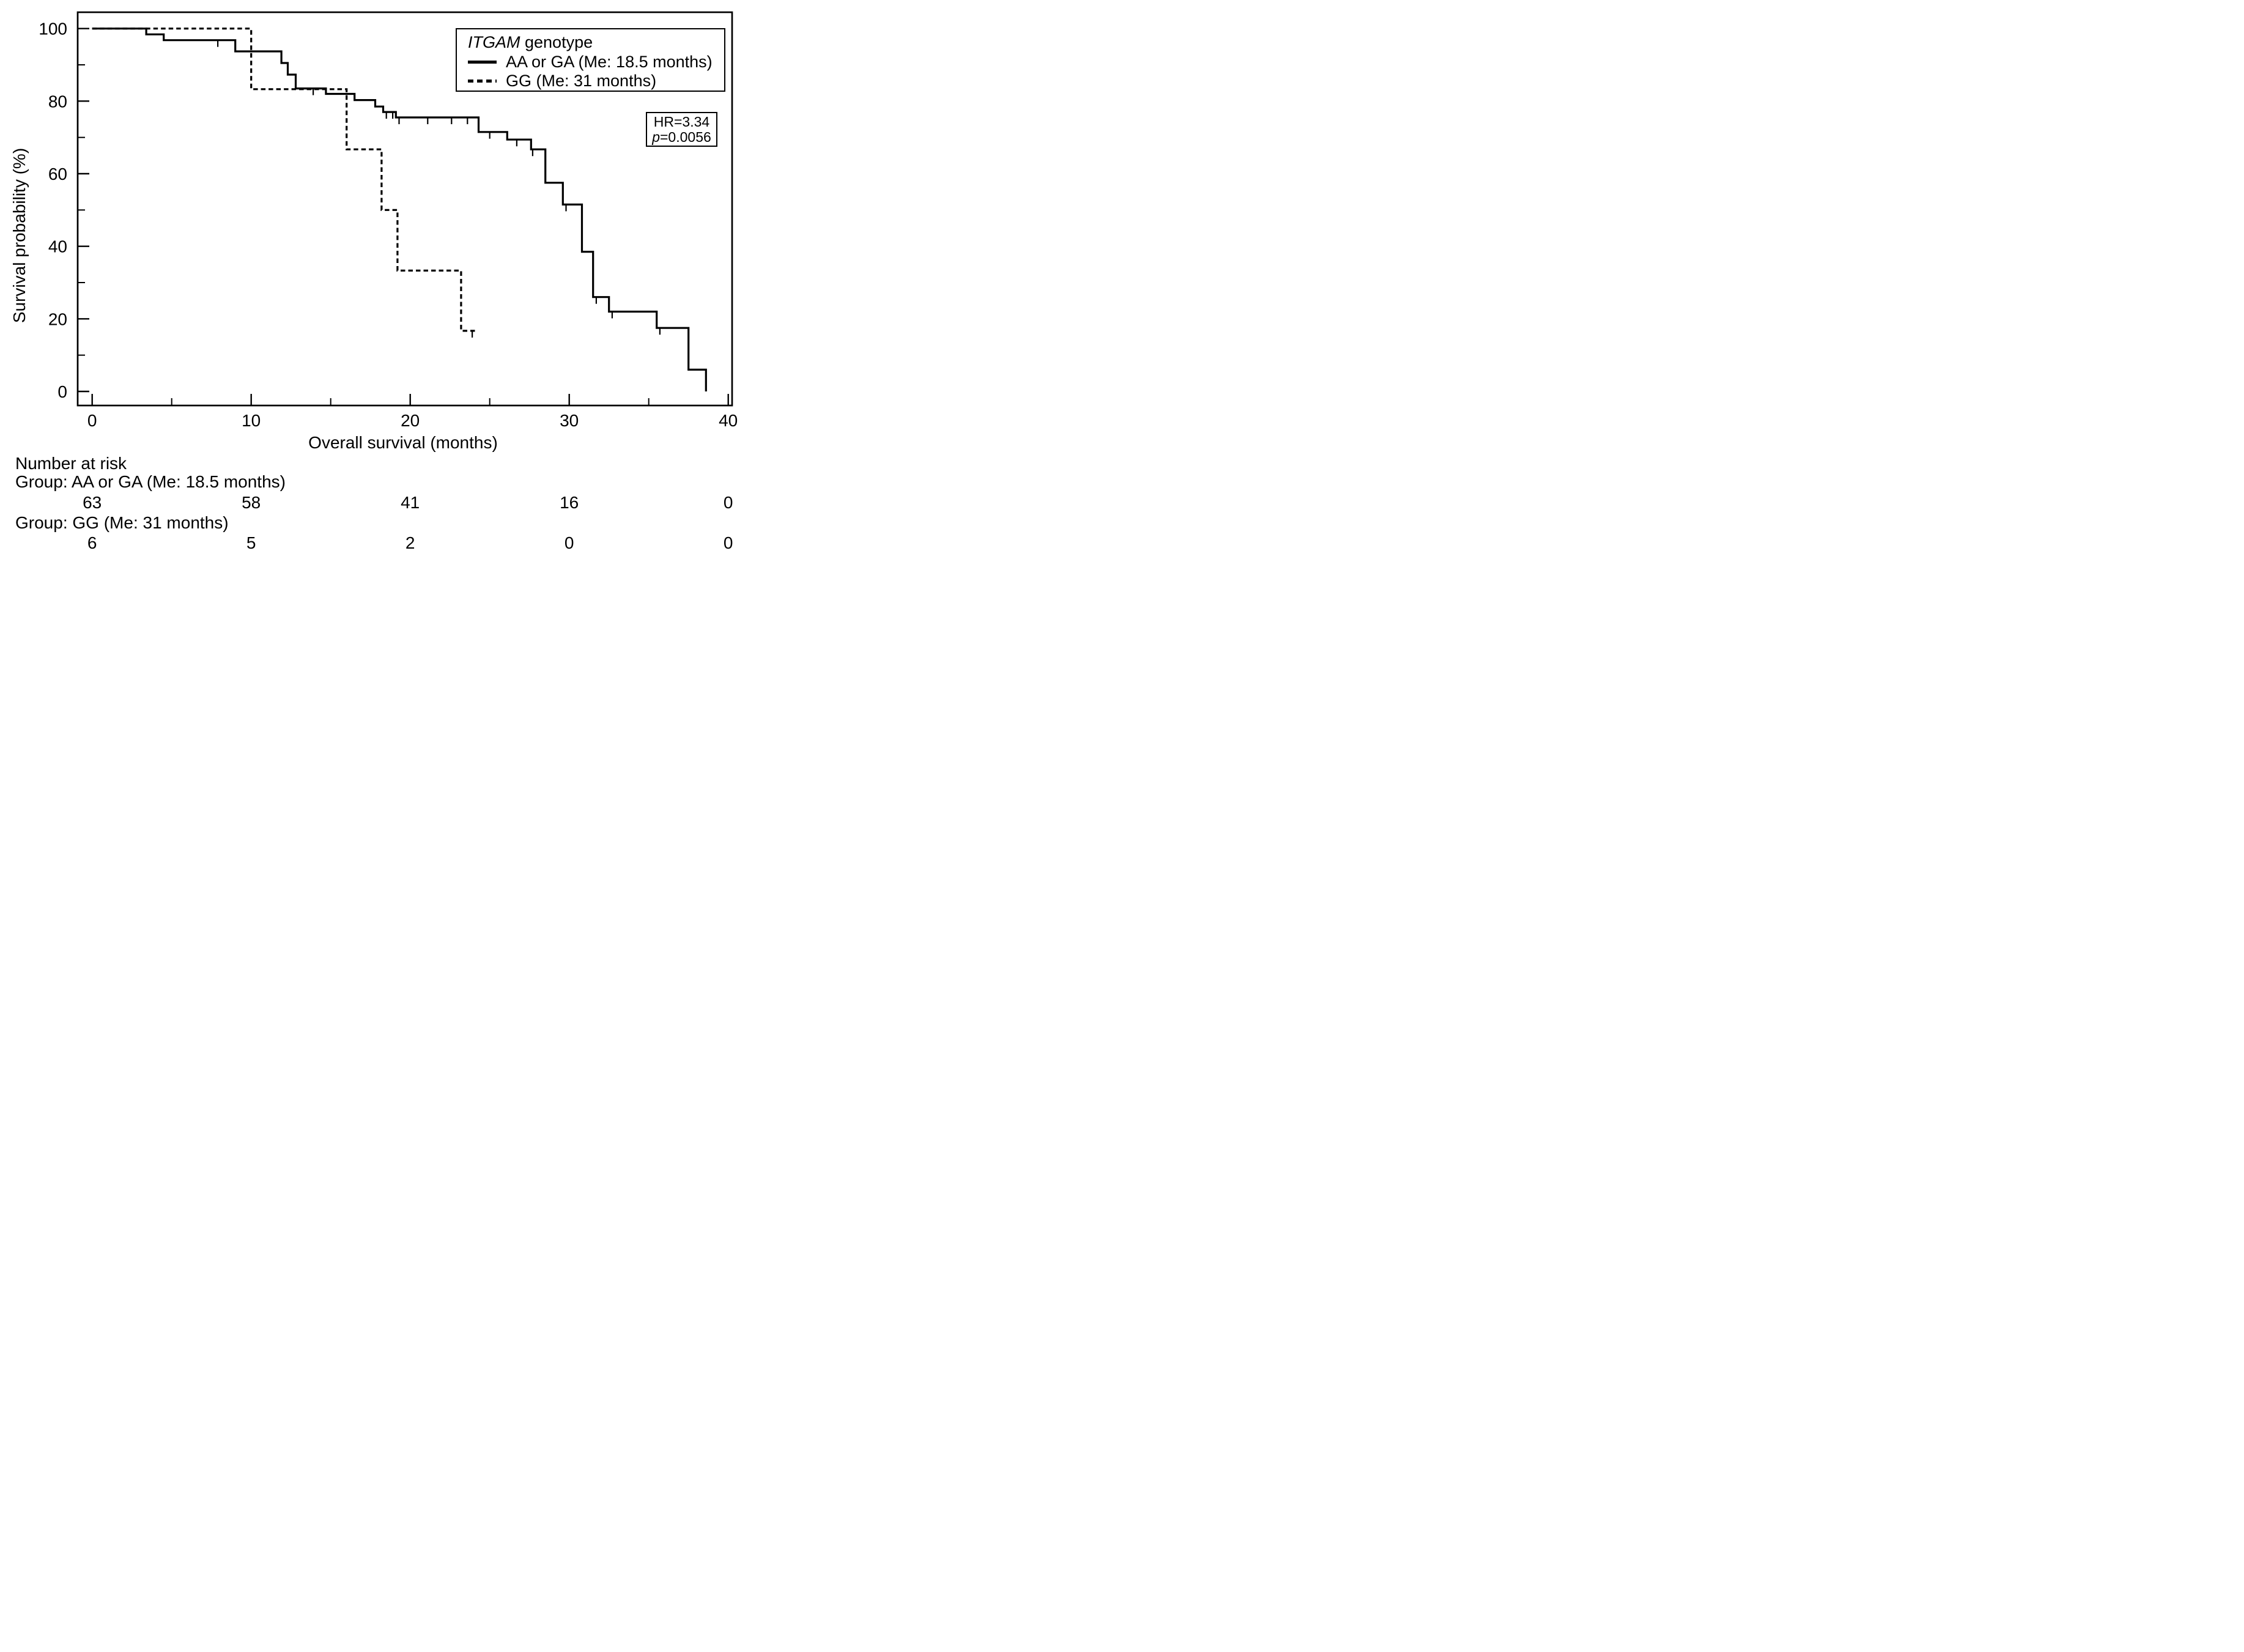 Image resolution: width=2244 pixels, height=1652 pixels. I want to click on x-tick-label: 0, so click(92, 420).